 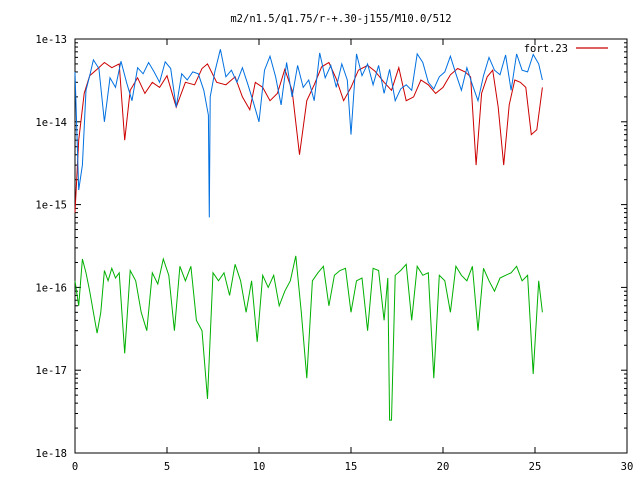 What do you see at coordinates (627, 467) in the screenshot?
I see `x-tick-label: 30` at bounding box center [627, 467].